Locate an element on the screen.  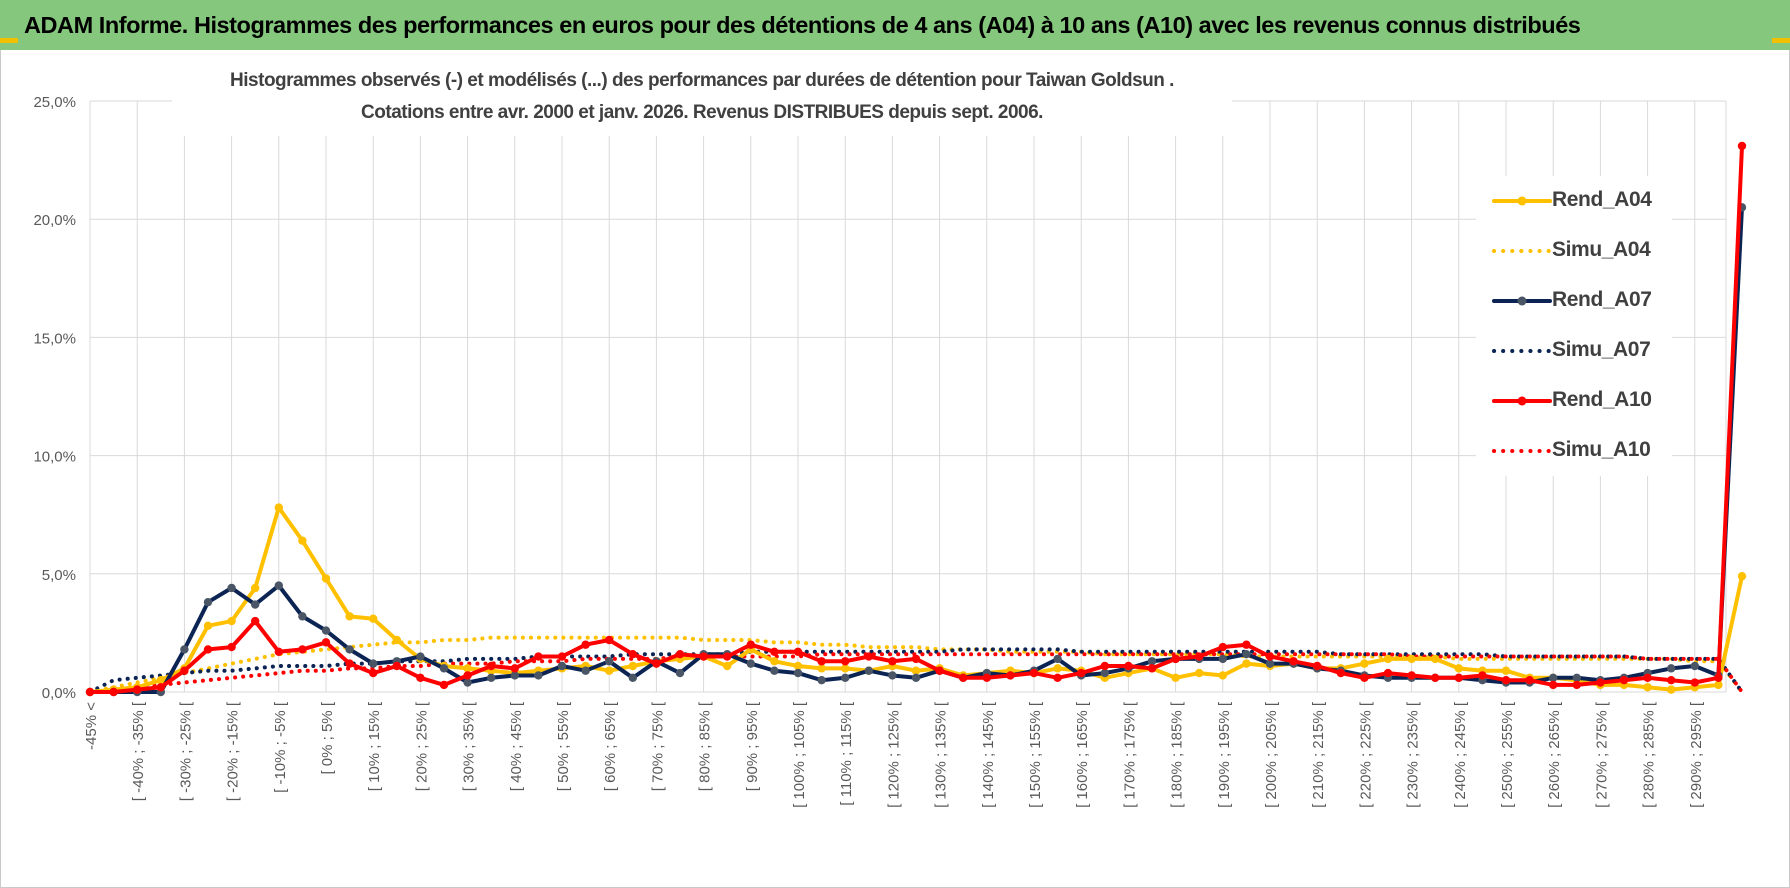
legend-item-rend-a10: Rend_A10 is located at coordinates (1574, 401).